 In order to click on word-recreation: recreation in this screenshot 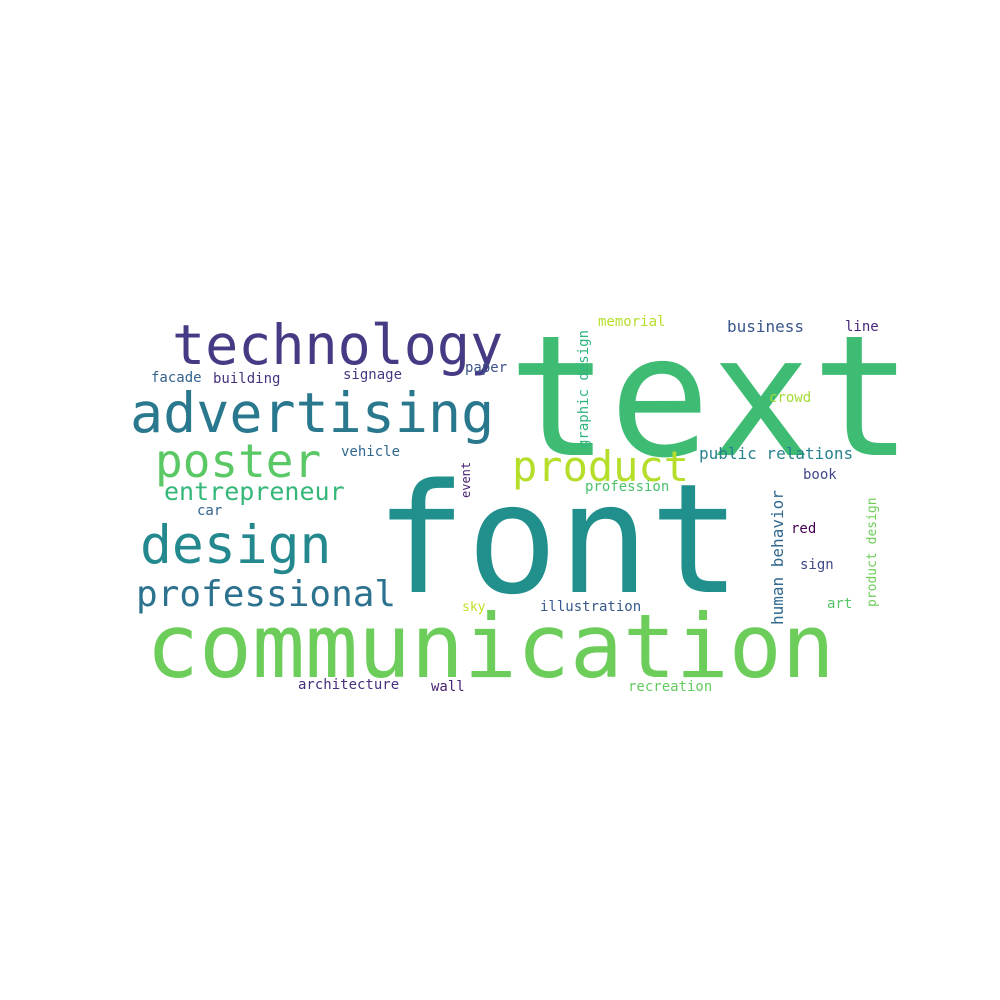, I will do `click(670, 687)`.